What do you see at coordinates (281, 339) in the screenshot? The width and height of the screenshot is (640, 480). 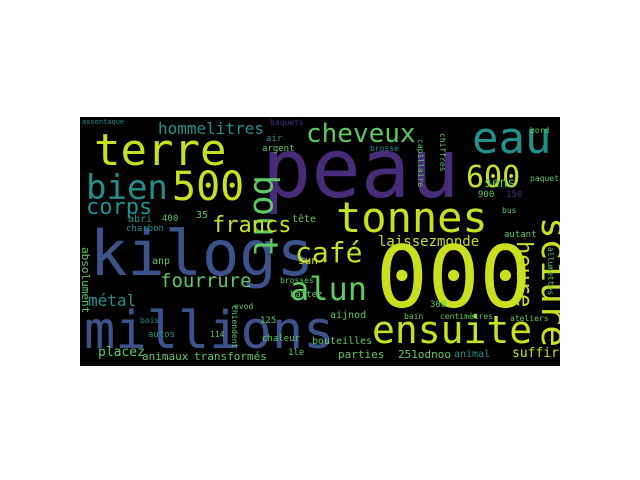 I see `word-chaleur: chaleur` at bounding box center [281, 339].